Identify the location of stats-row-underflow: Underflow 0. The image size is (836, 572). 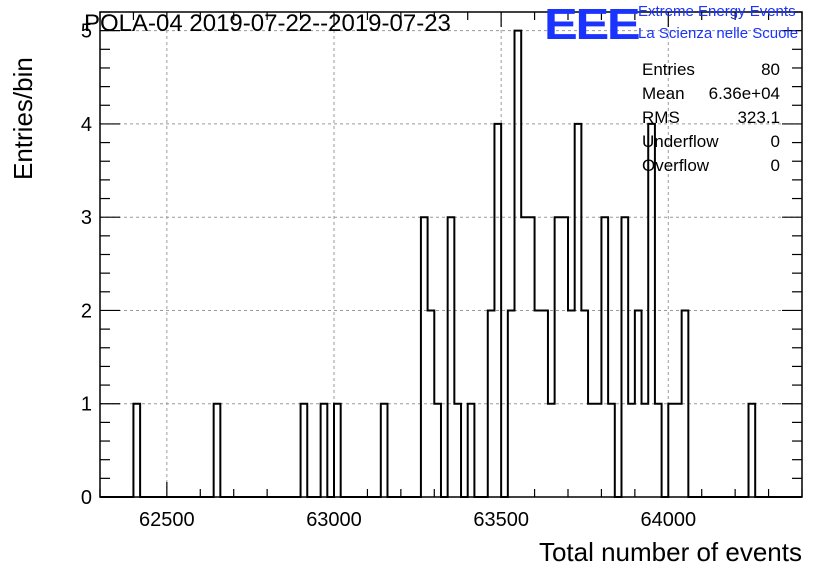
(711, 142).